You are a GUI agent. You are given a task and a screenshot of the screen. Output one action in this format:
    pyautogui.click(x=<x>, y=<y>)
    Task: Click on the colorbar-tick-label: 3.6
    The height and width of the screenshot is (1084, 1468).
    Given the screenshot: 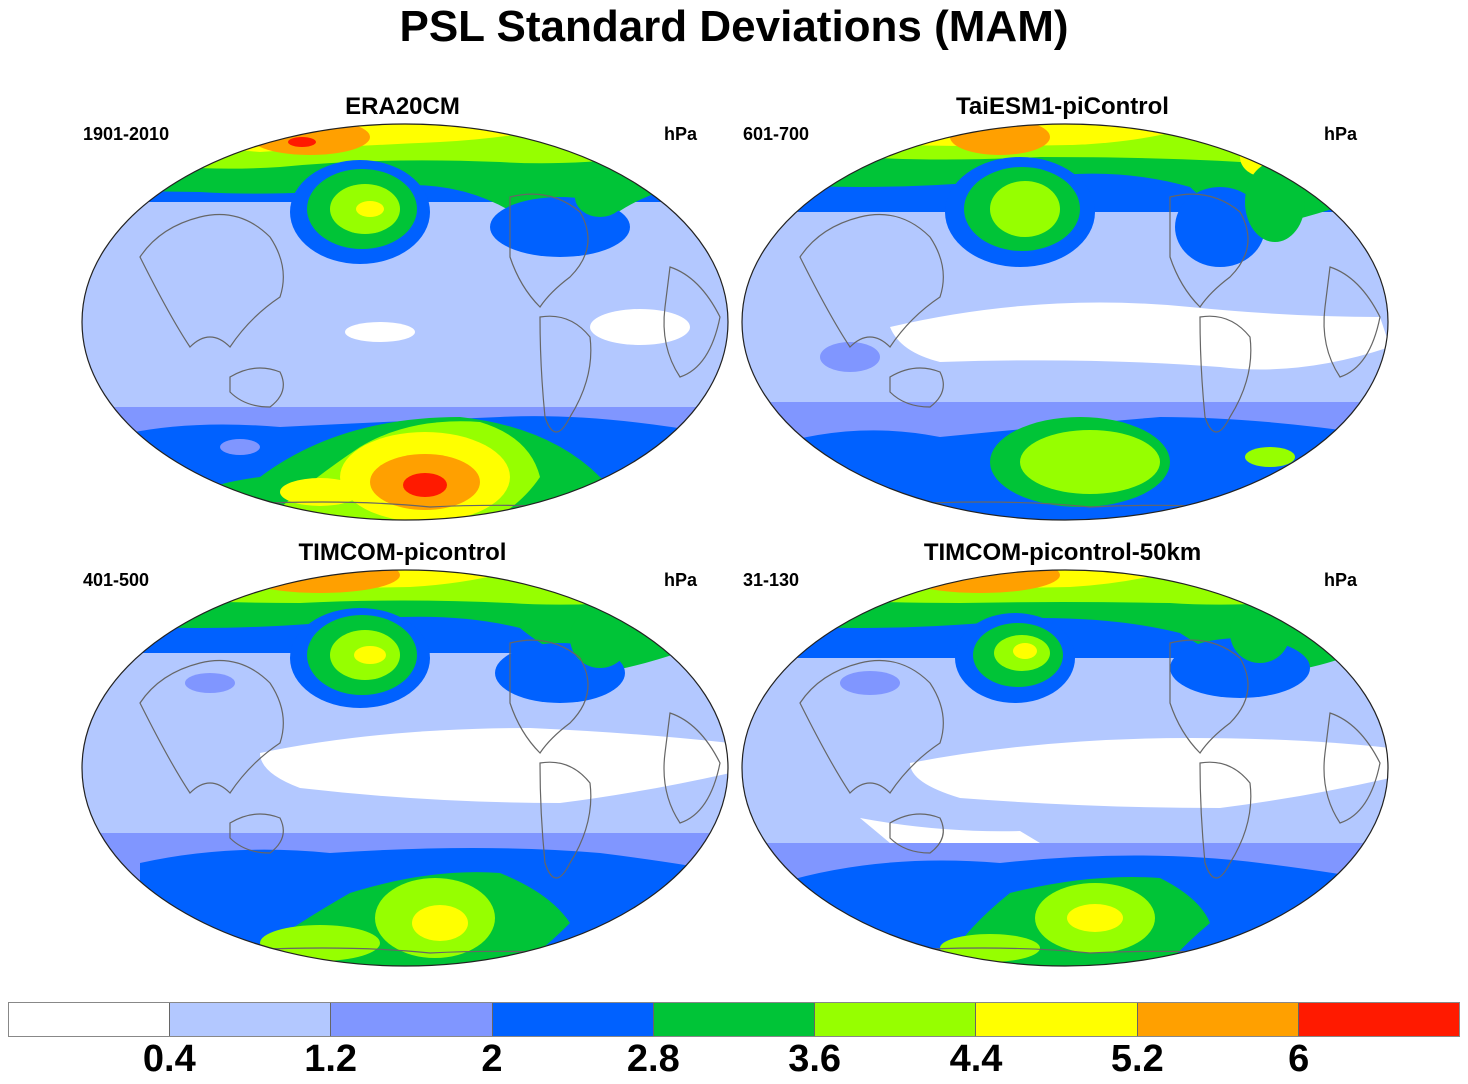 What is the action you would take?
    pyautogui.click(x=815, y=1059)
    